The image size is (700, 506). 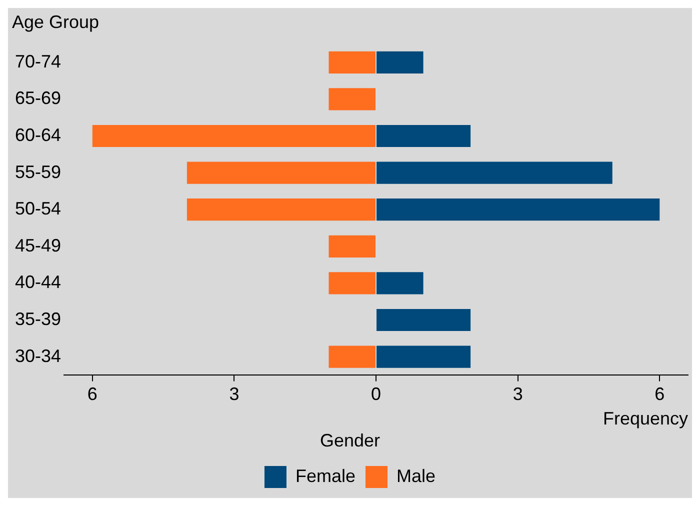 I want to click on legend-title: Gender, so click(x=350, y=440).